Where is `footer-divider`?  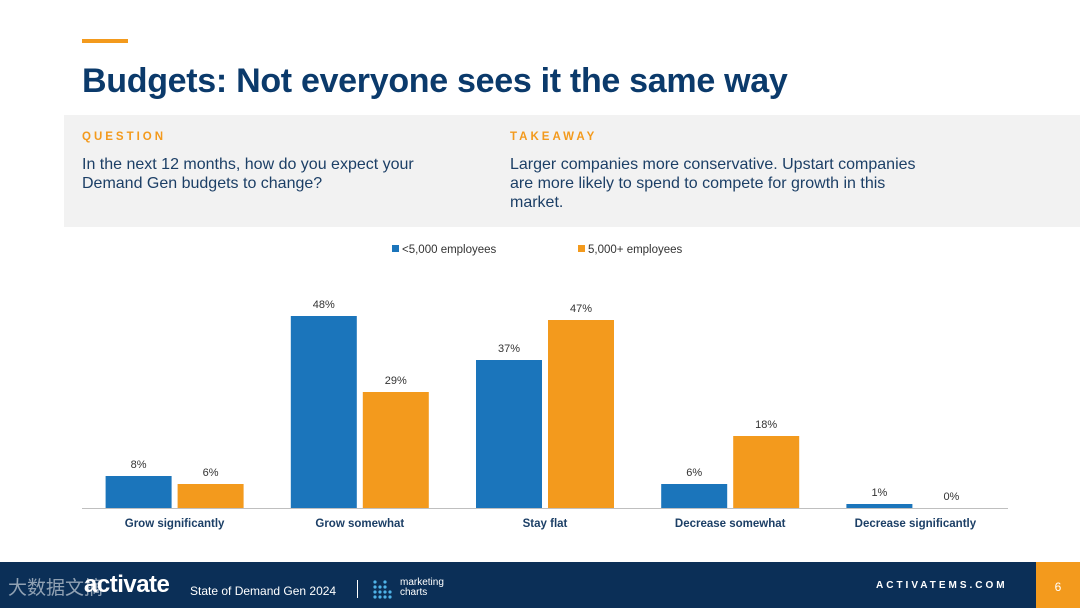
footer-divider is located at coordinates (357, 589).